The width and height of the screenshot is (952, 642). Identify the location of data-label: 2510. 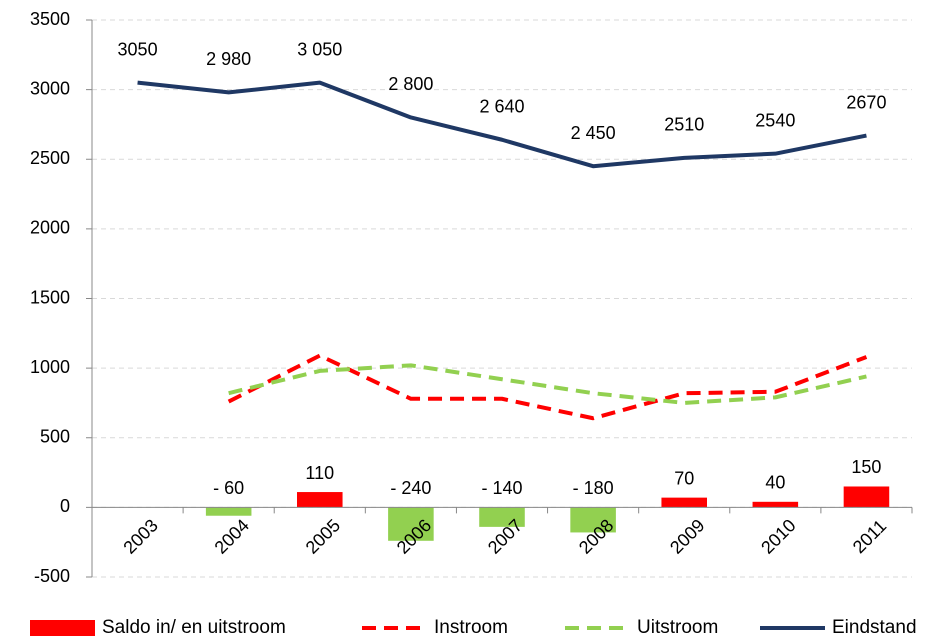
(684, 125).